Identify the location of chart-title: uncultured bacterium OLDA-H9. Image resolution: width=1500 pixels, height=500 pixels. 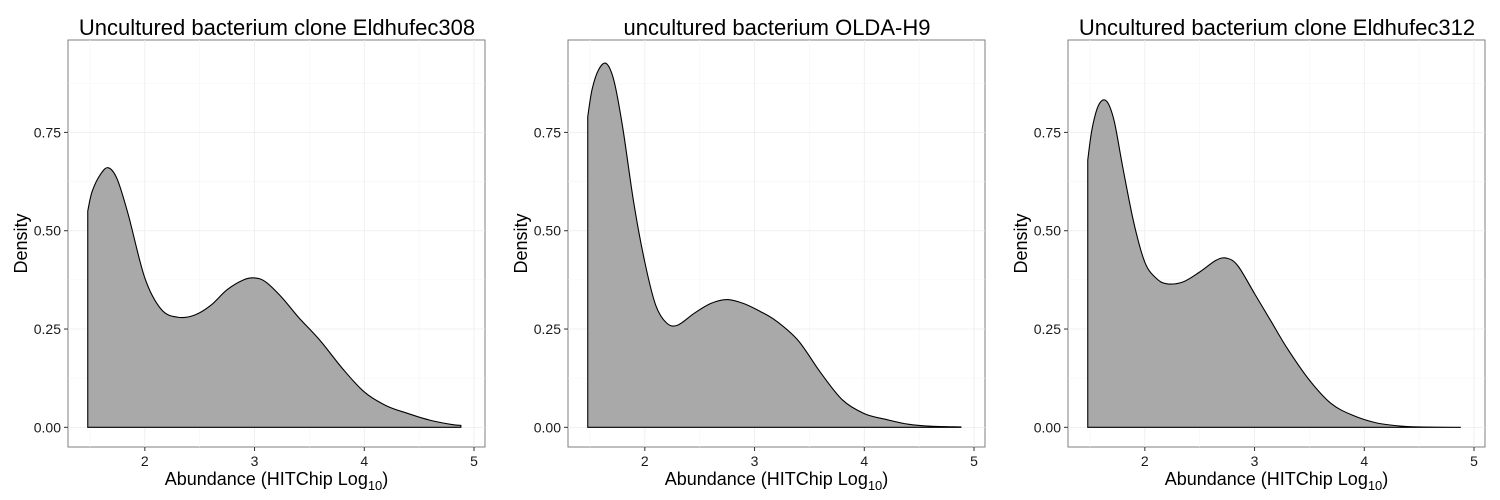
(777, 27).